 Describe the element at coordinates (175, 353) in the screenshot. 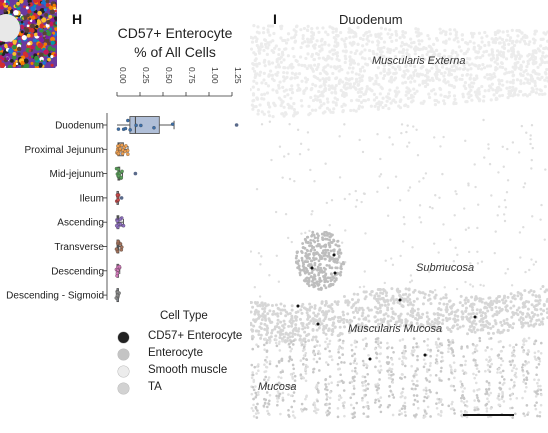

I see `legend-label: Enterocyte` at that location.